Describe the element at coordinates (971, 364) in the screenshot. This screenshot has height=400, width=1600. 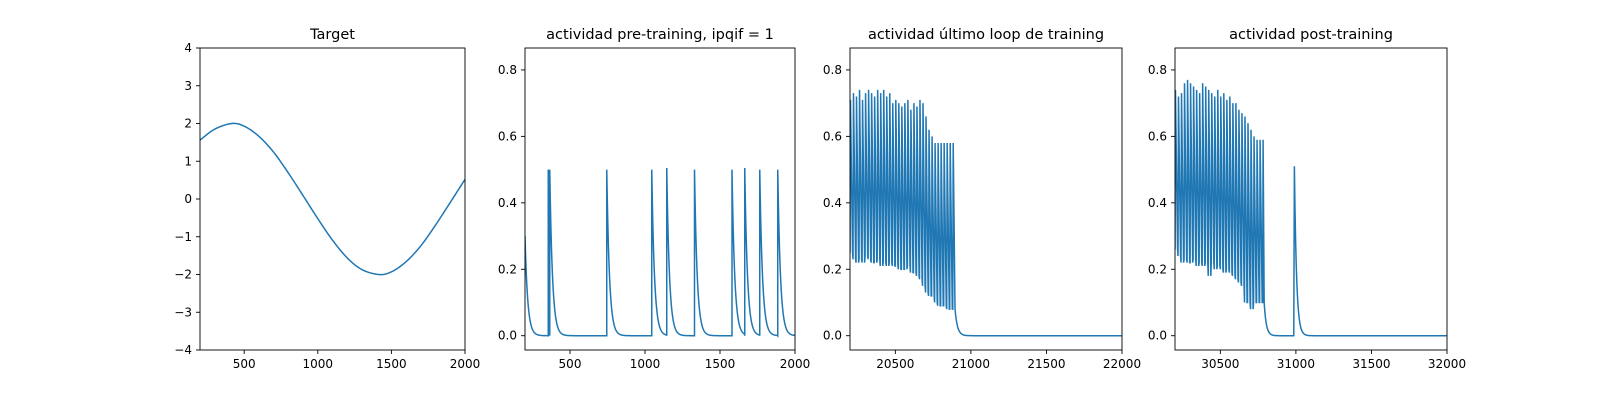
I see `x-tick-label: 21000` at that location.